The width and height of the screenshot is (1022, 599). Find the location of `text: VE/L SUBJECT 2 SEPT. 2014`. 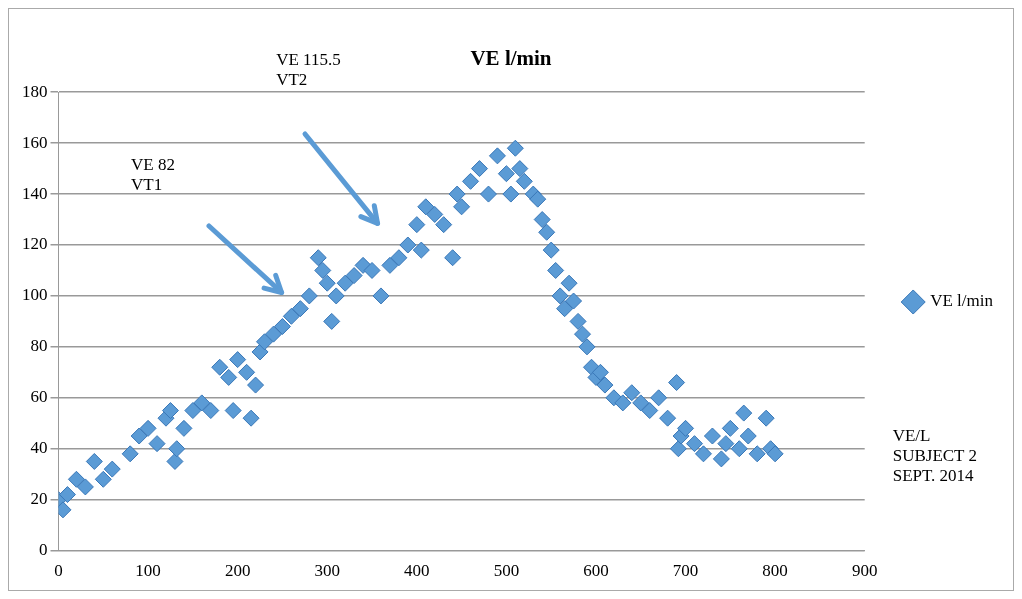

text: VE/L SUBJECT 2 SEPT. 2014 is located at coordinates (934, 455).